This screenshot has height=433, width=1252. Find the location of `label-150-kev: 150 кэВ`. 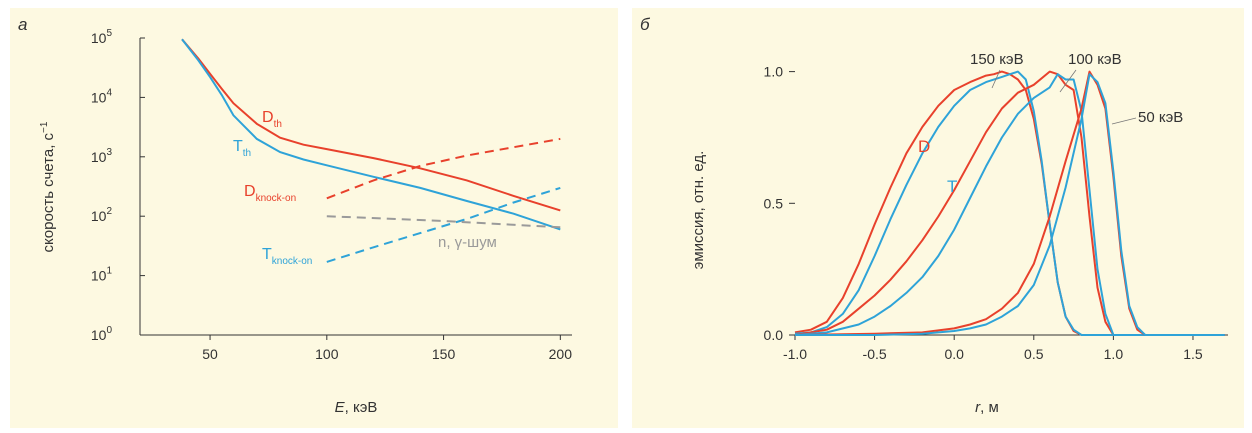

label-150-kev: 150 кэВ is located at coordinates (997, 59).